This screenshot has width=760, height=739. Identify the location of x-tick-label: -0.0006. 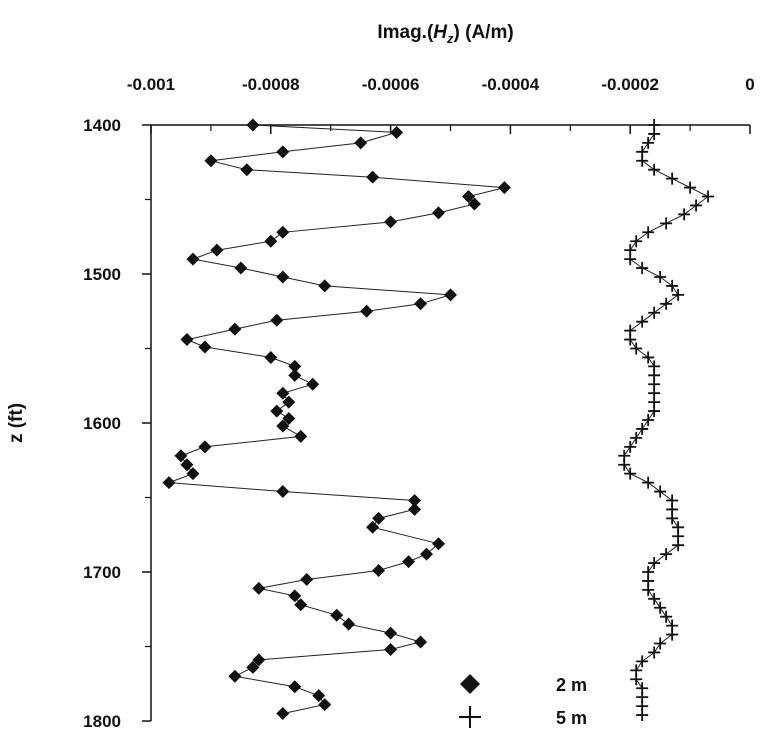
(391, 84).